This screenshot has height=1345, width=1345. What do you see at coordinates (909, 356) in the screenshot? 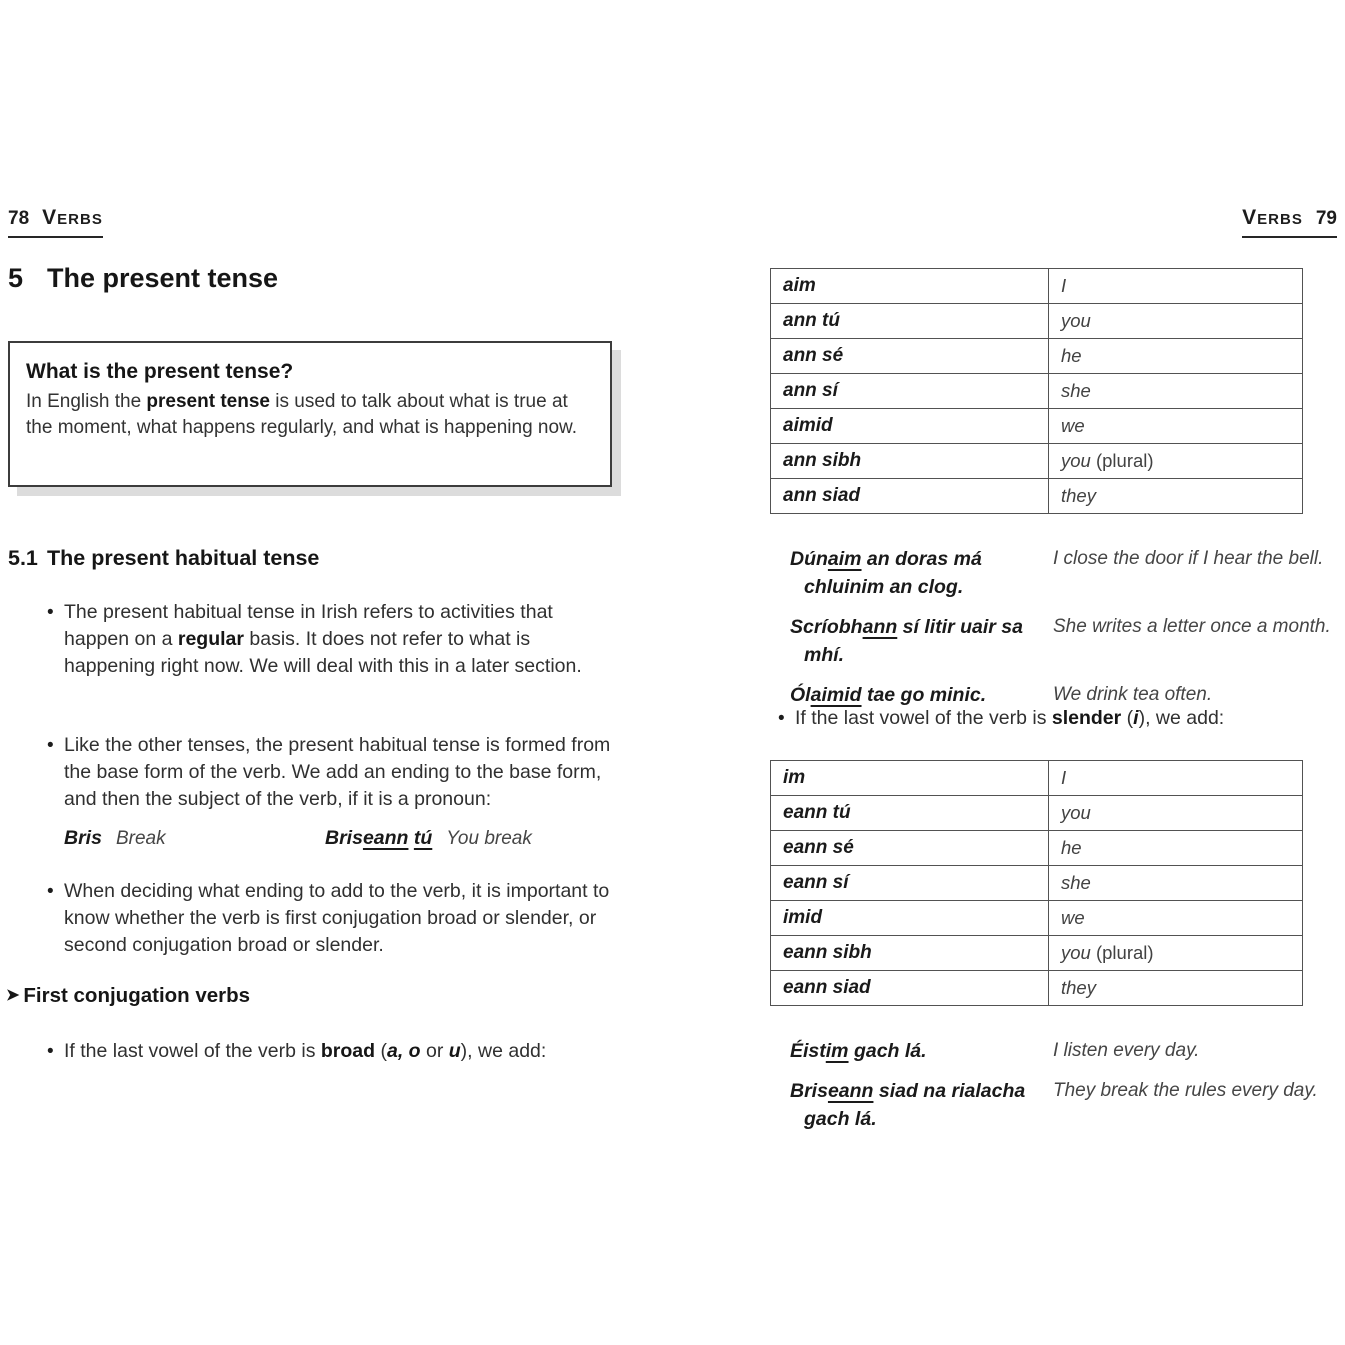
I see `cell-ending: ann sé` at bounding box center [909, 356].